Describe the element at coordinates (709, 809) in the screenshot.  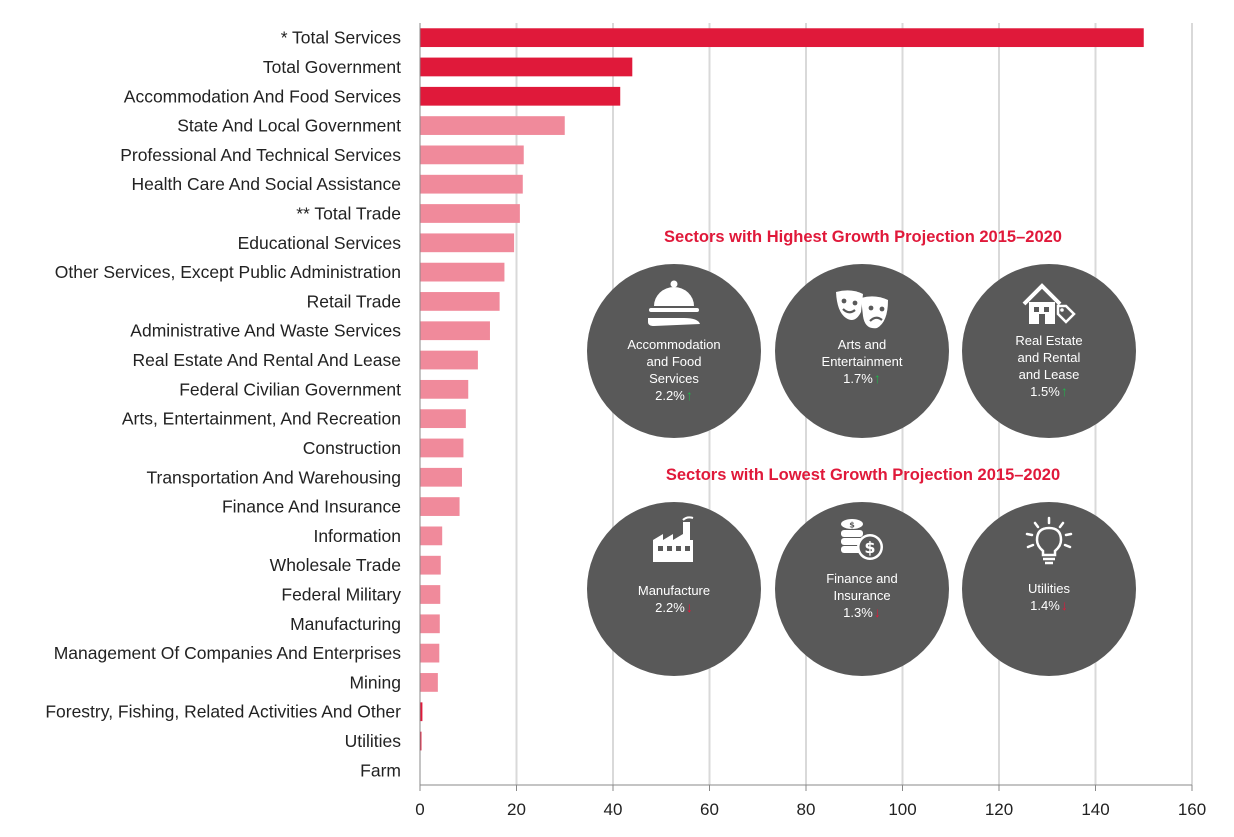
I see `x-tick-label: 60` at that location.